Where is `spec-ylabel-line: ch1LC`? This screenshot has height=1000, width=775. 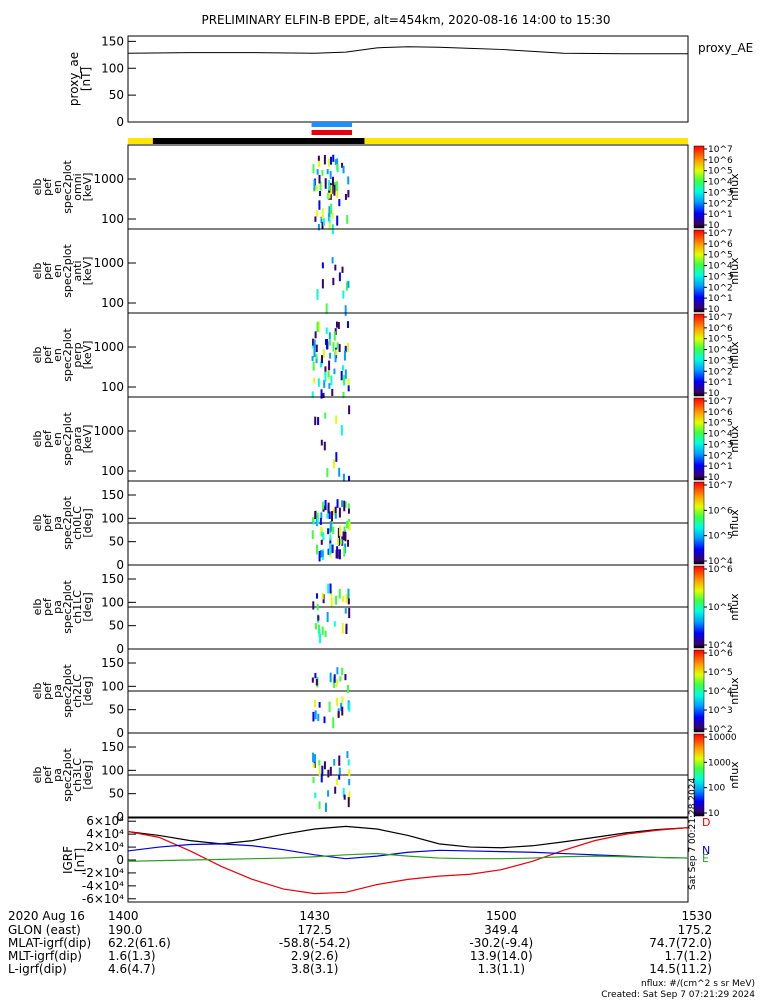 spec-ylabel-line: ch1LC is located at coordinates (77, 607).